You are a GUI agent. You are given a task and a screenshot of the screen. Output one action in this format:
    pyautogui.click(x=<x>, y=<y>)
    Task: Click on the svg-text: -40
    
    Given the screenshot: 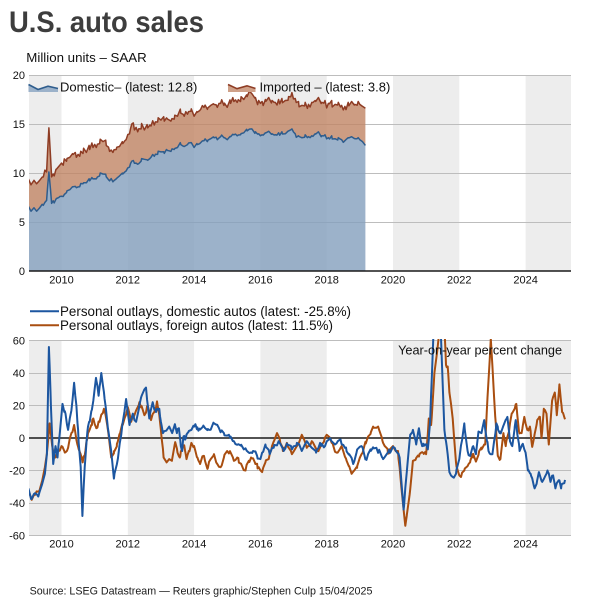 What is the action you would take?
    pyautogui.click(x=17, y=504)
    